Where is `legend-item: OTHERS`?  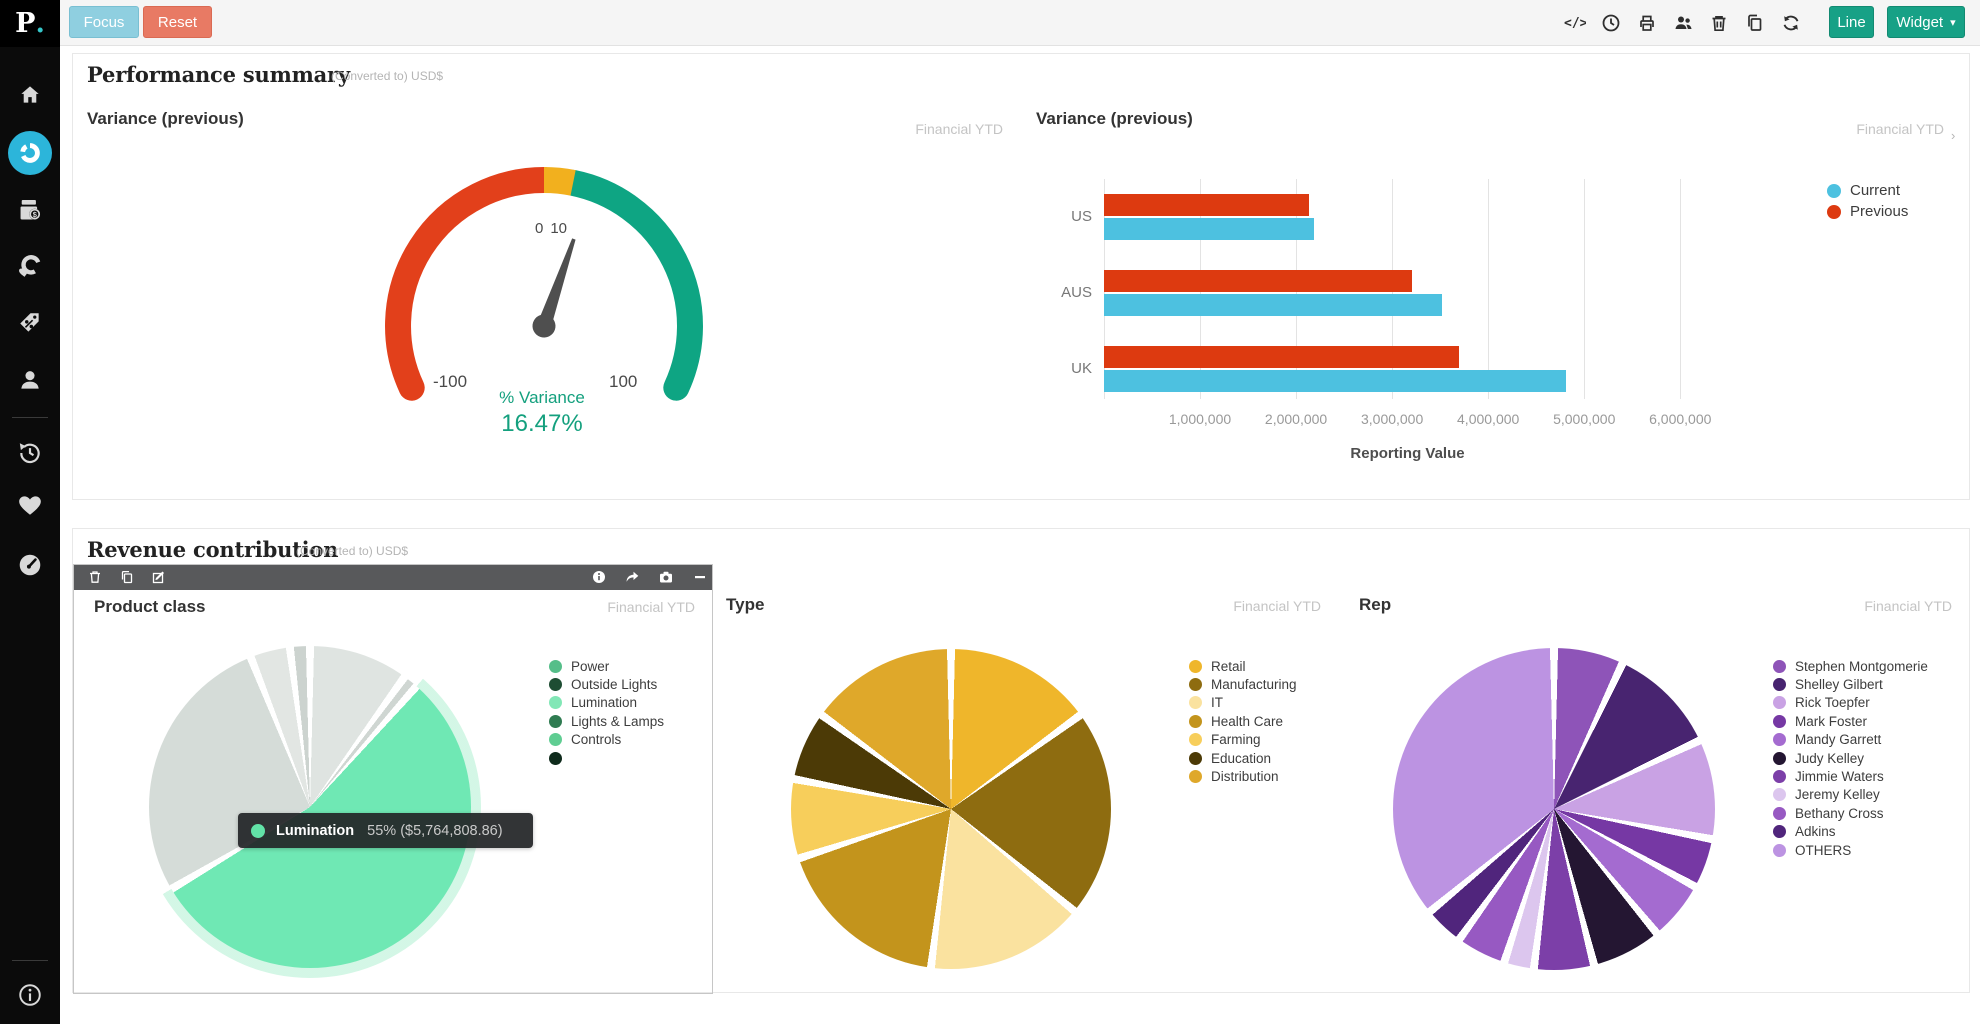
legend-item: OTHERS is located at coordinates (1850, 850).